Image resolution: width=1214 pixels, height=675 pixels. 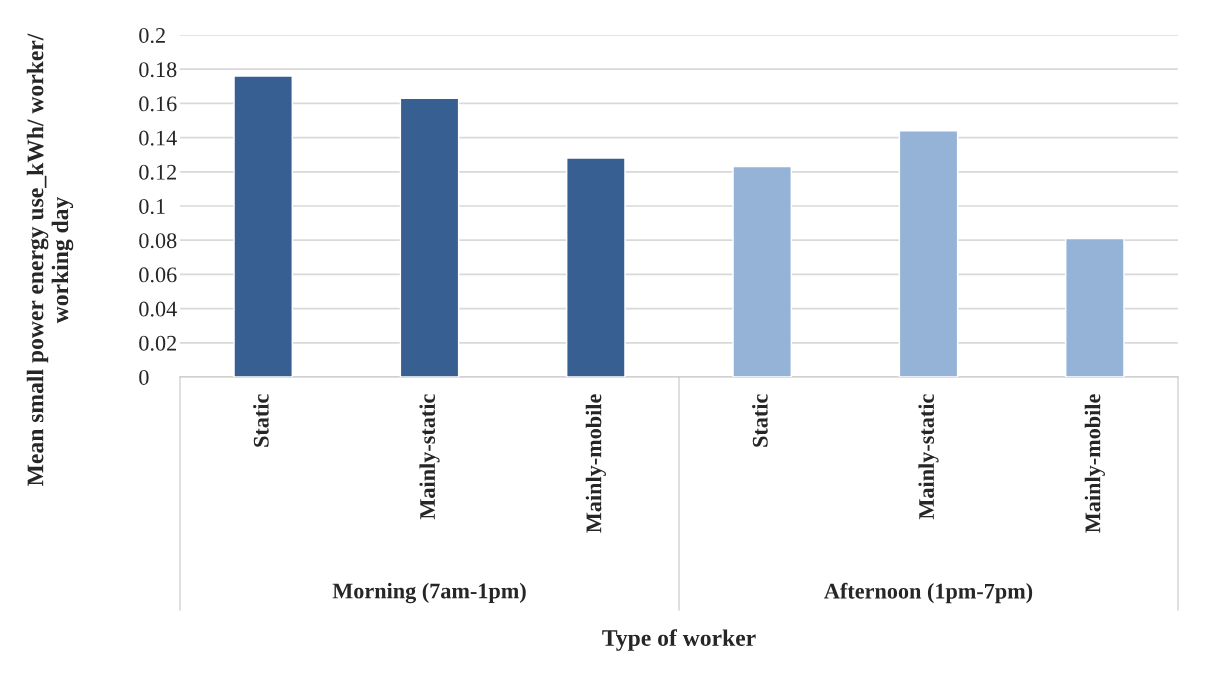 What do you see at coordinates (158, 309) in the screenshot?
I see `y-tick-label: 0.04` at bounding box center [158, 309].